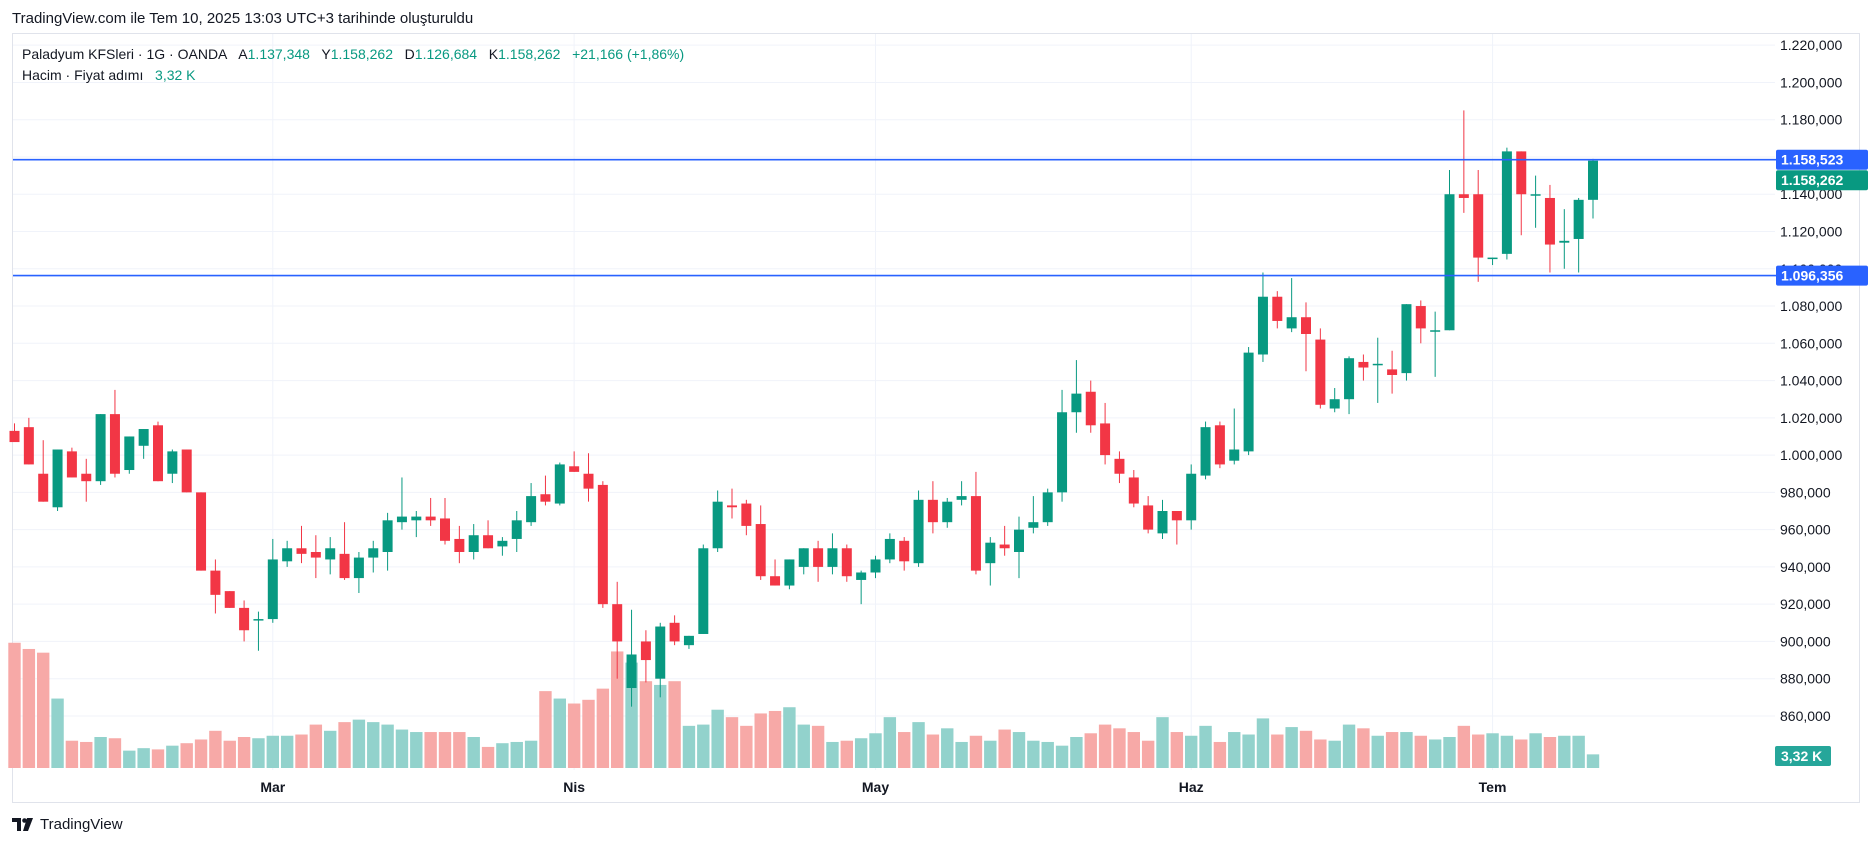 This screenshot has height=848, width=1873. What do you see at coordinates (278, 54) in the screenshot?
I see `legend-open-value: 1.137,348` at bounding box center [278, 54].